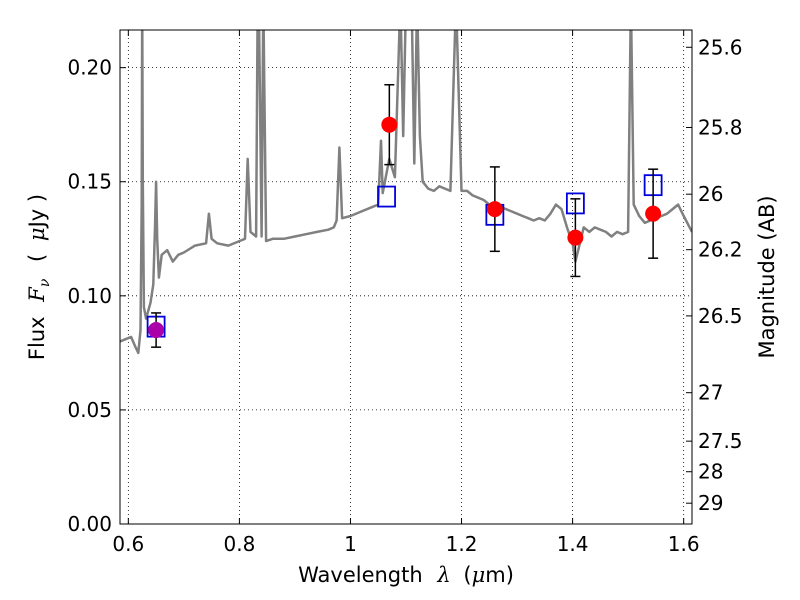 This screenshot has height=600, width=800. I want to click on y-tick-label: 0.20, so click(89, 68).